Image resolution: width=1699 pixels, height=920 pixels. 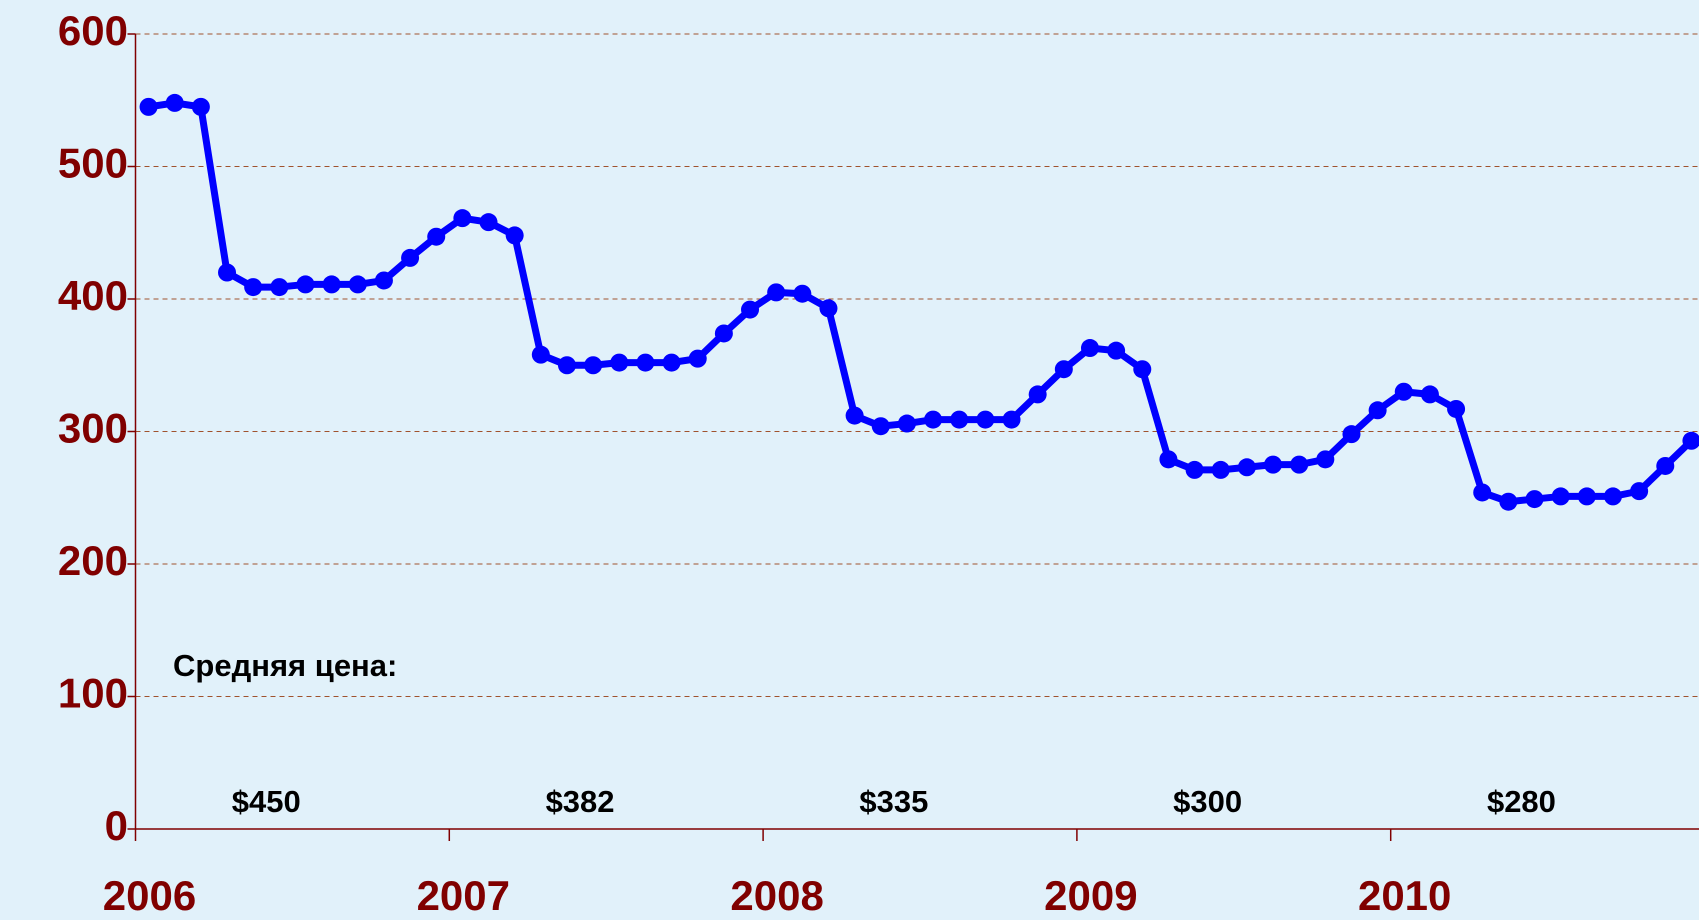 What do you see at coordinates (93, 693) in the screenshot?
I see `y-tick-label: 100` at bounding box center [93, 693].